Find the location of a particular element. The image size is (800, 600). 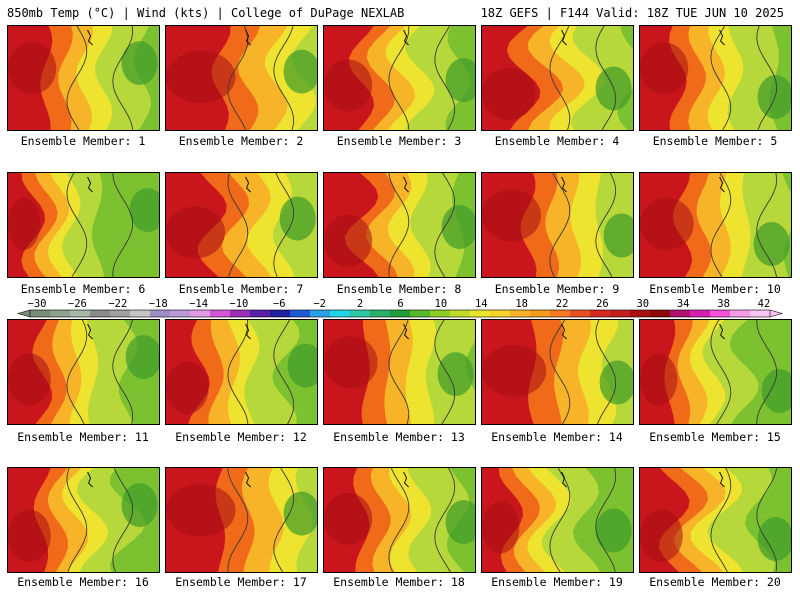

colorbar-tick-label: −30 is located at coordinates (37, 304).